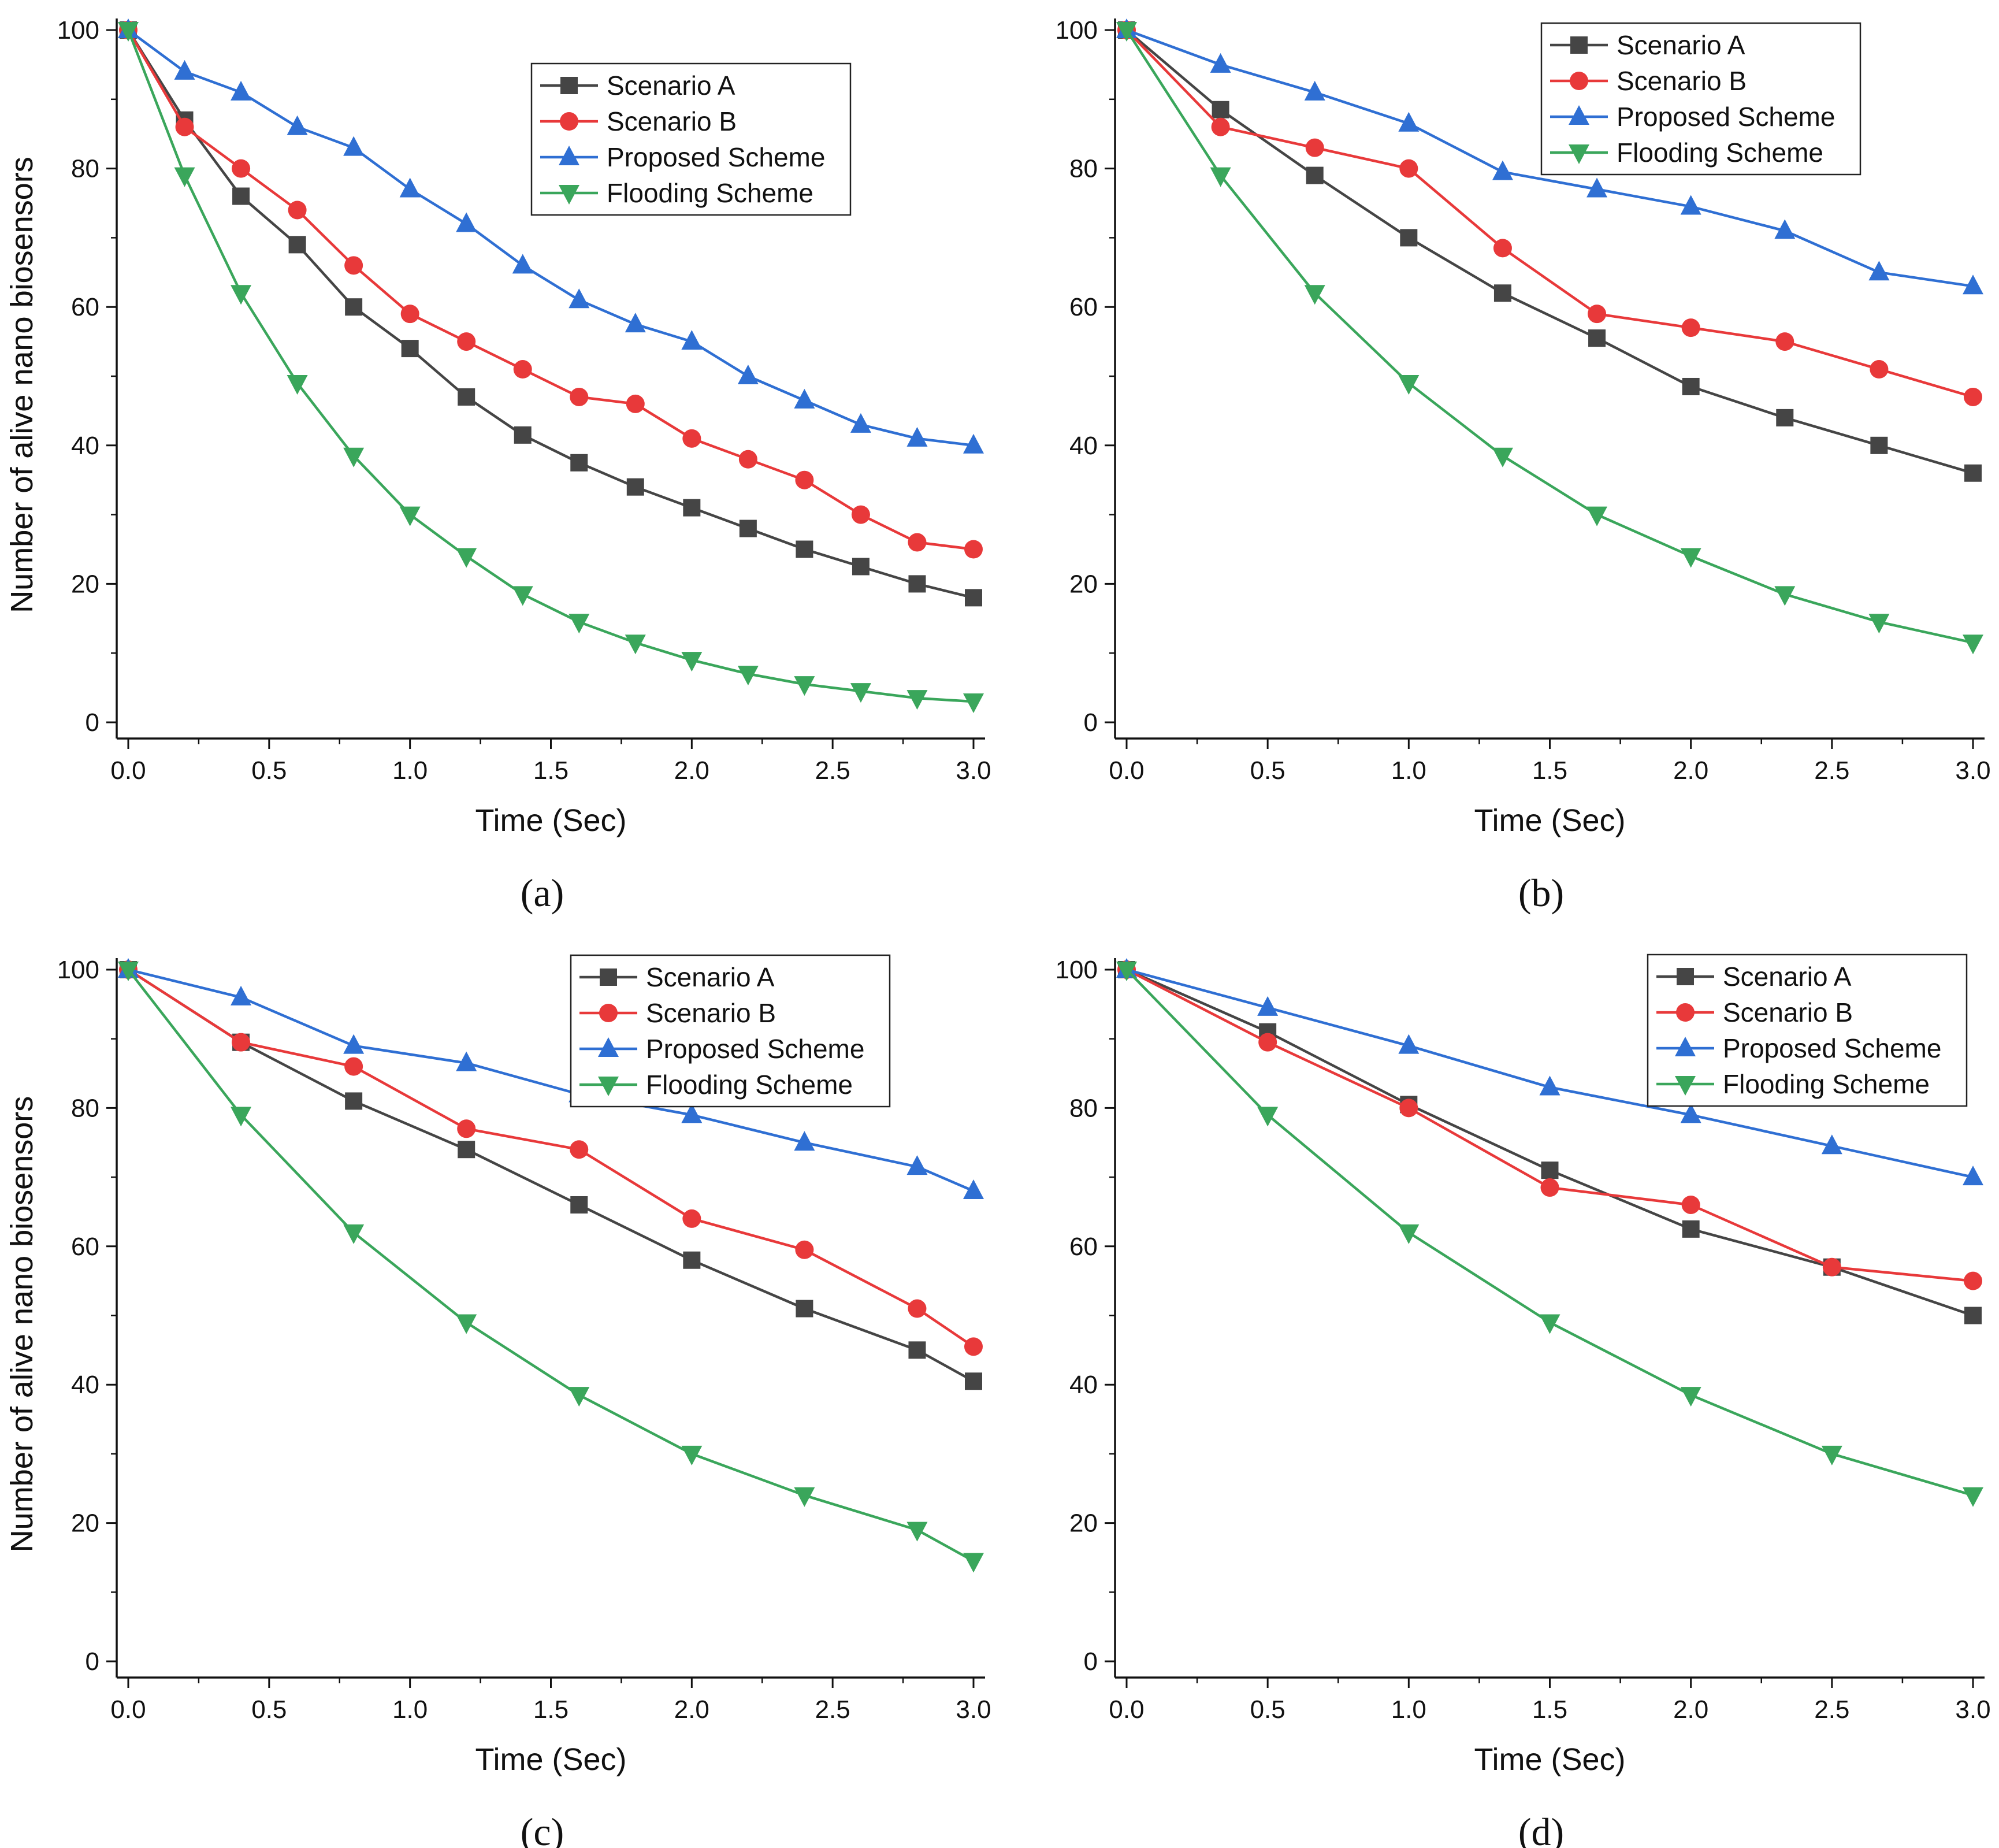 The height and width of the screenshot is (1848, 1999). Describe the element at coordinates (85, 1247) in the screenshot. I see `y-tick-label: 60` at that location.